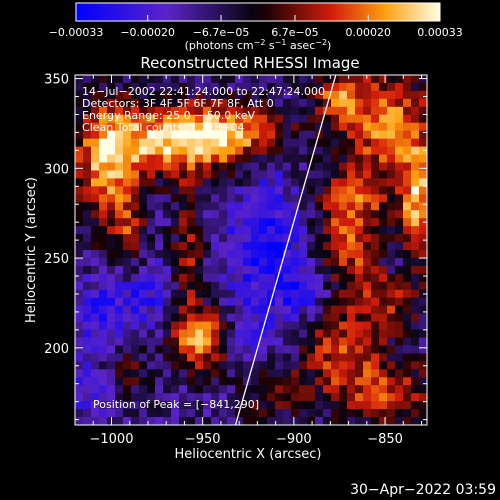 The width and height of the screenshot is (500, 500). What do you see at coordinates (221, 32) in the screenshot?
I see `colorbar-tick-label: −6.7e−05` at bounding box center [221, 32].